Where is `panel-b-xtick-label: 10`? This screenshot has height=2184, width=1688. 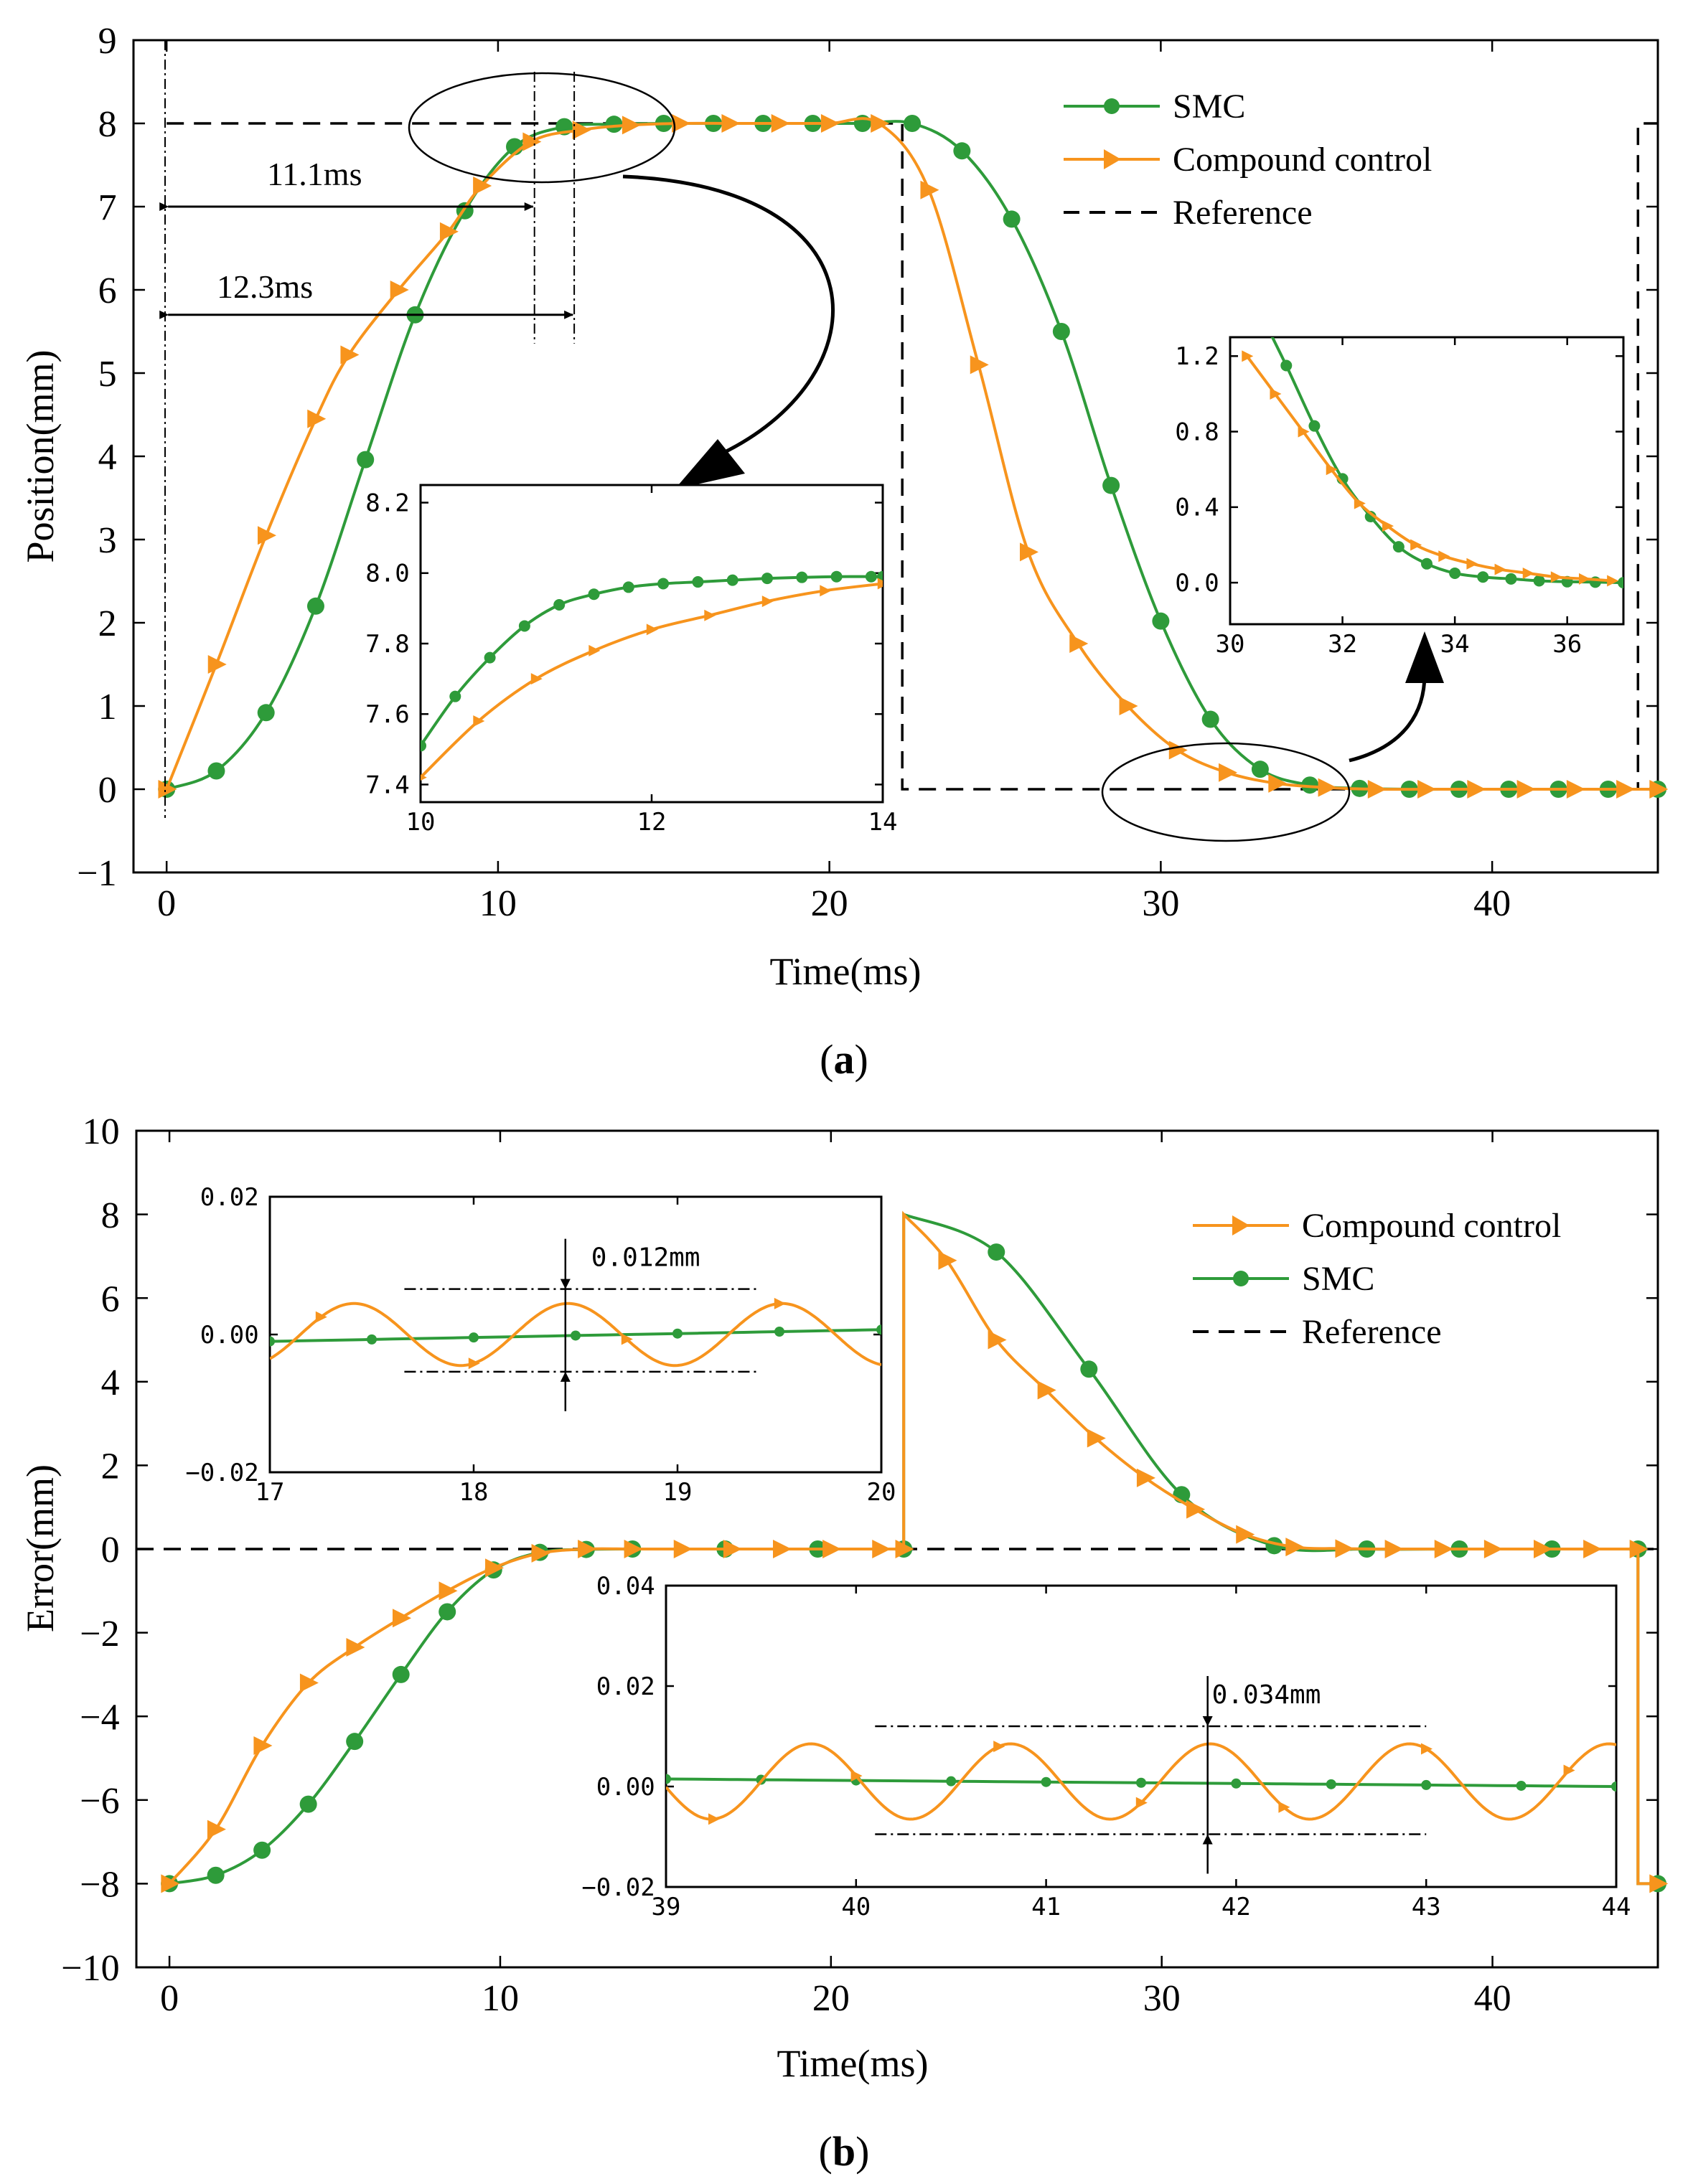
panel-b-xtick-label: 10 is located at coordinates (500, 1998).